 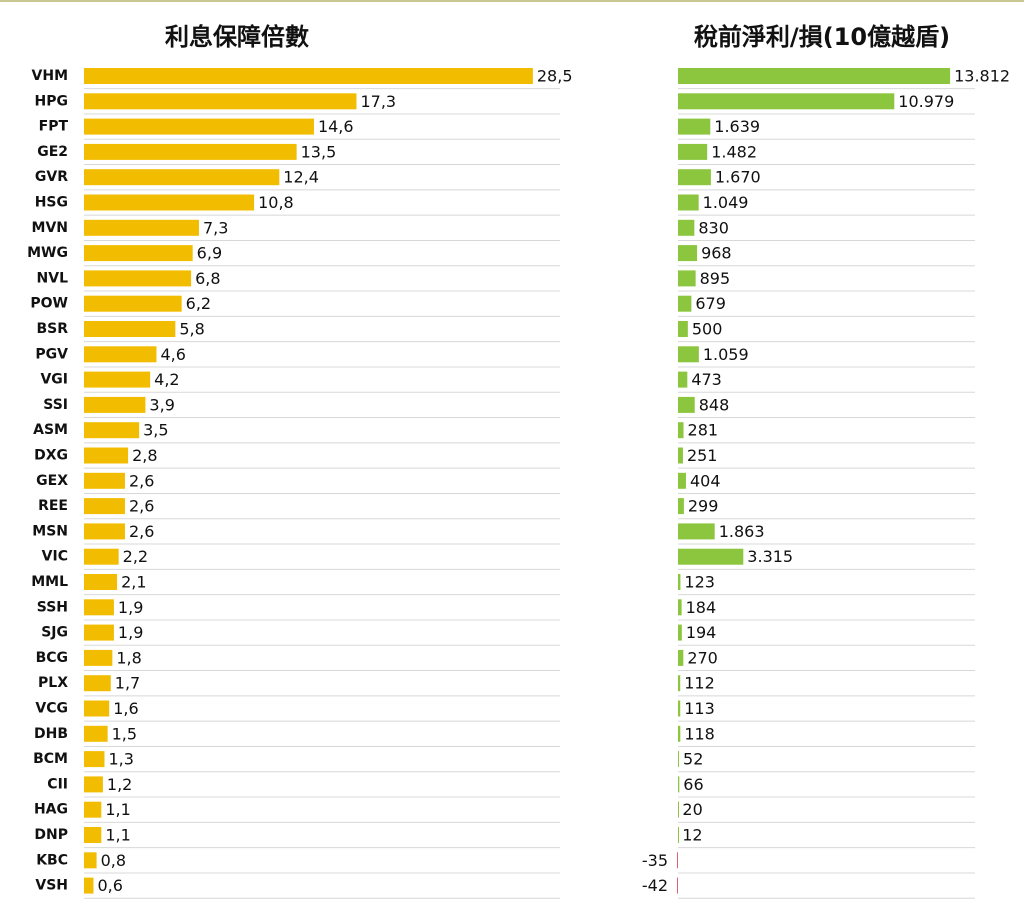 What do you see at coordinates (715, 278) in the screenshot?
I see `value-label: 895` at bounding box center [715, 278].